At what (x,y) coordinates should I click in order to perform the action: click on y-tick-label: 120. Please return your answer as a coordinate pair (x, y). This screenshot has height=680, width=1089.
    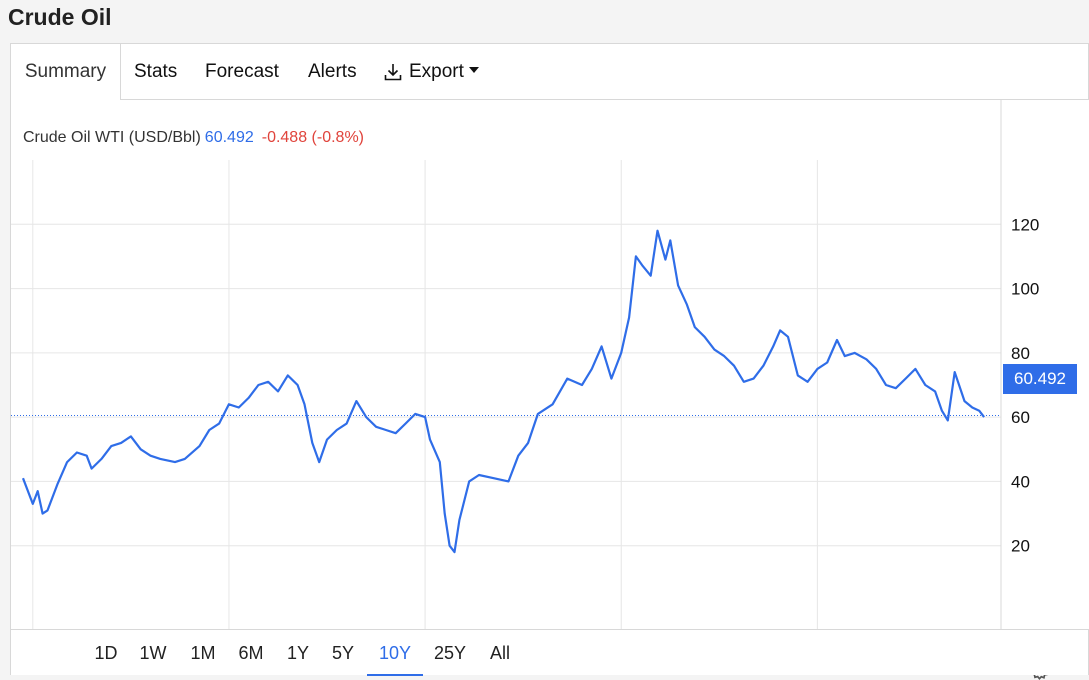
    Looking at the image, I should click on (1025, 224).